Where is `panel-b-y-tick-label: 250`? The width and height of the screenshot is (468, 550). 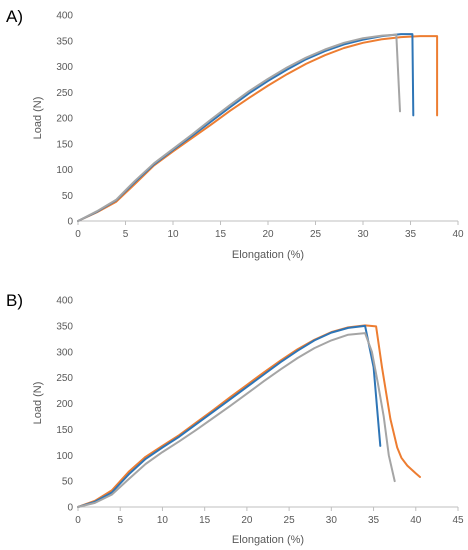
panel-b-y-tick-label: 250 is located at coordinates (64, 378).